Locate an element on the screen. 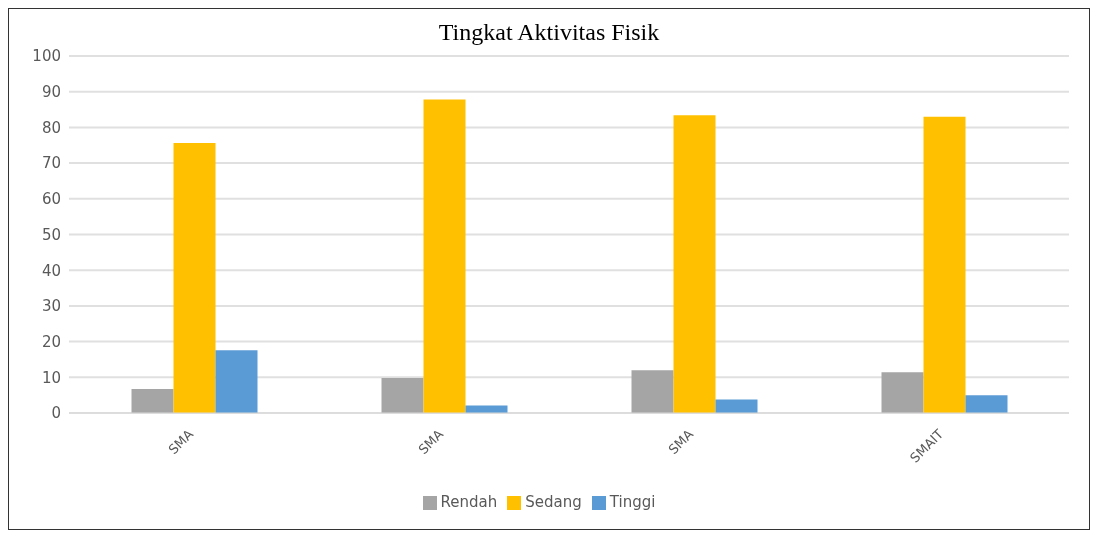 The image size is (1097, 539). y-tick-label: 0 is located at coordinates (56, 413).